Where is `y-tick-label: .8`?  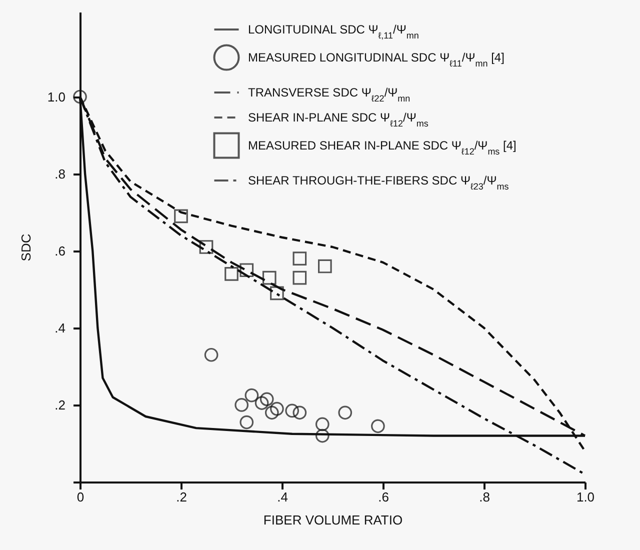
y-tick-label: .8 is located at coordinates (60, 174).